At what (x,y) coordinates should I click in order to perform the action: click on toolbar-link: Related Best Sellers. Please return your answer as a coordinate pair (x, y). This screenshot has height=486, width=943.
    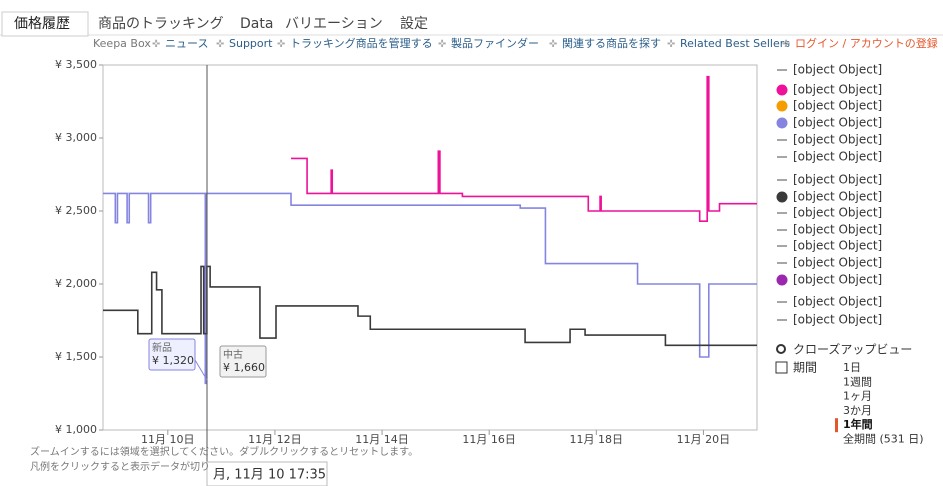
    Looking at the image, I should click on (735, 43).